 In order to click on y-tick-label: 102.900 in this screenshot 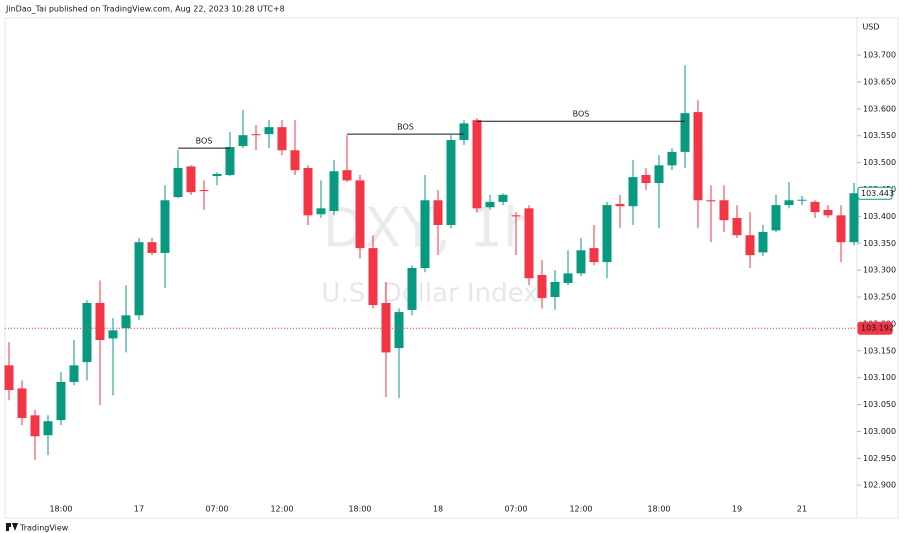, I will do `click(879, 485)`.